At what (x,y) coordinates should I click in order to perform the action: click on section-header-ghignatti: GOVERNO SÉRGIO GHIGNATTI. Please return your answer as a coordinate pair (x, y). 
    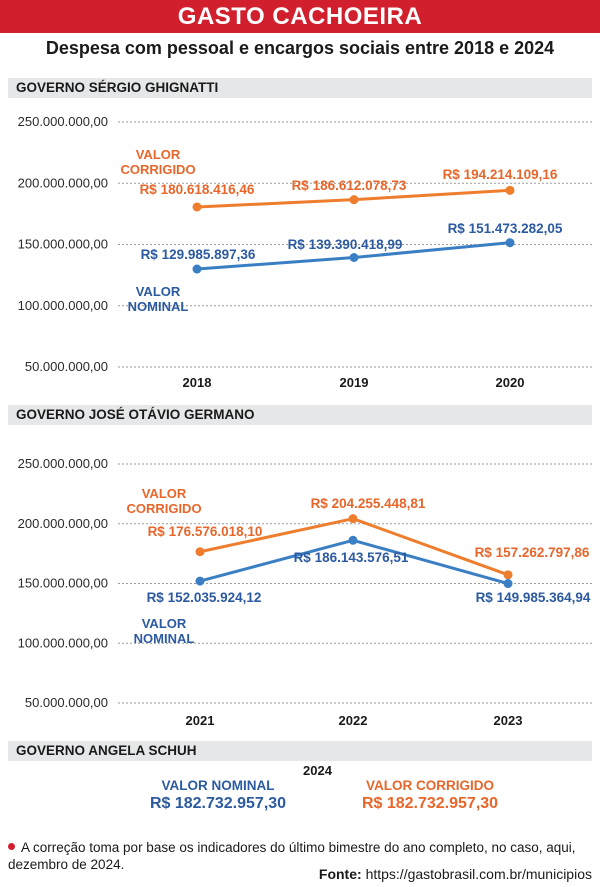
    Looking at the image, I should click on (300, 88).